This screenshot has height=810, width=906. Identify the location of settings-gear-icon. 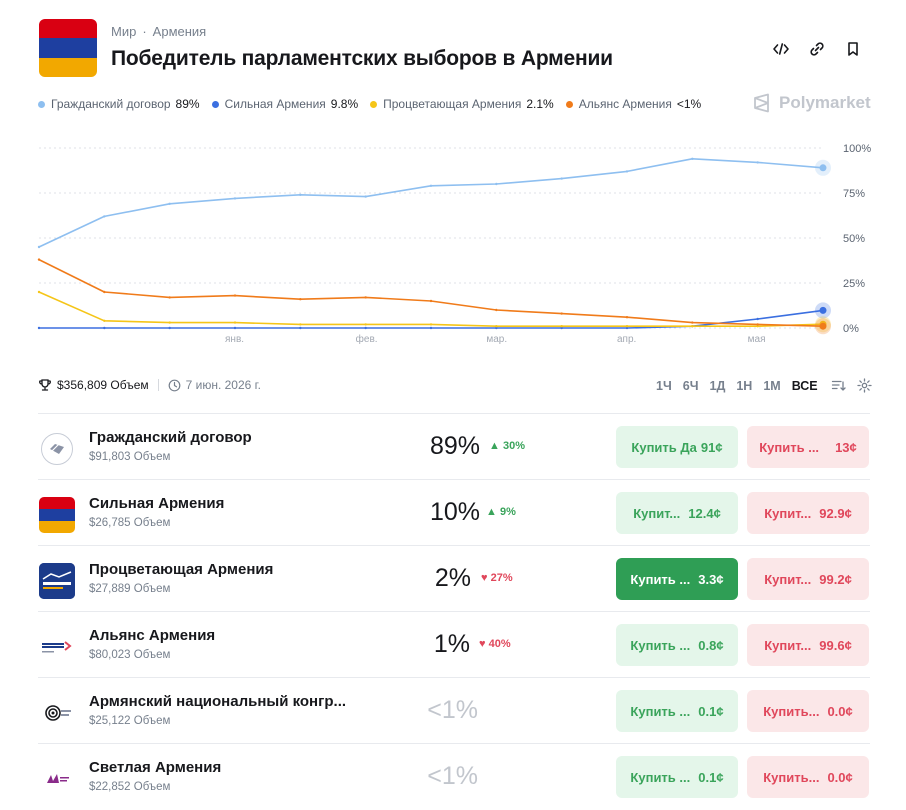
(864, 385).